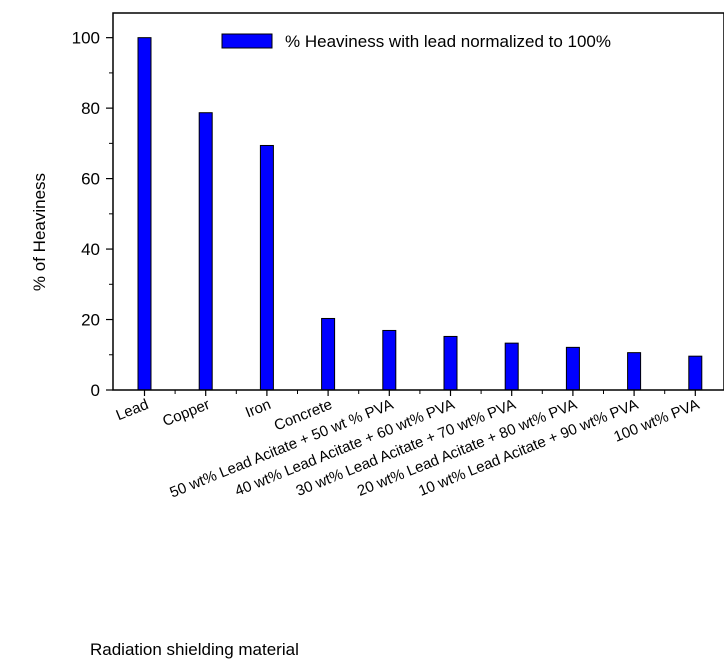 This screenshot has width=724, height=663. What do you see at coordinates (39, 232) in the screenshot?
I see `y-axis-title: % of Heaviness` at bounding box center [39, 232].